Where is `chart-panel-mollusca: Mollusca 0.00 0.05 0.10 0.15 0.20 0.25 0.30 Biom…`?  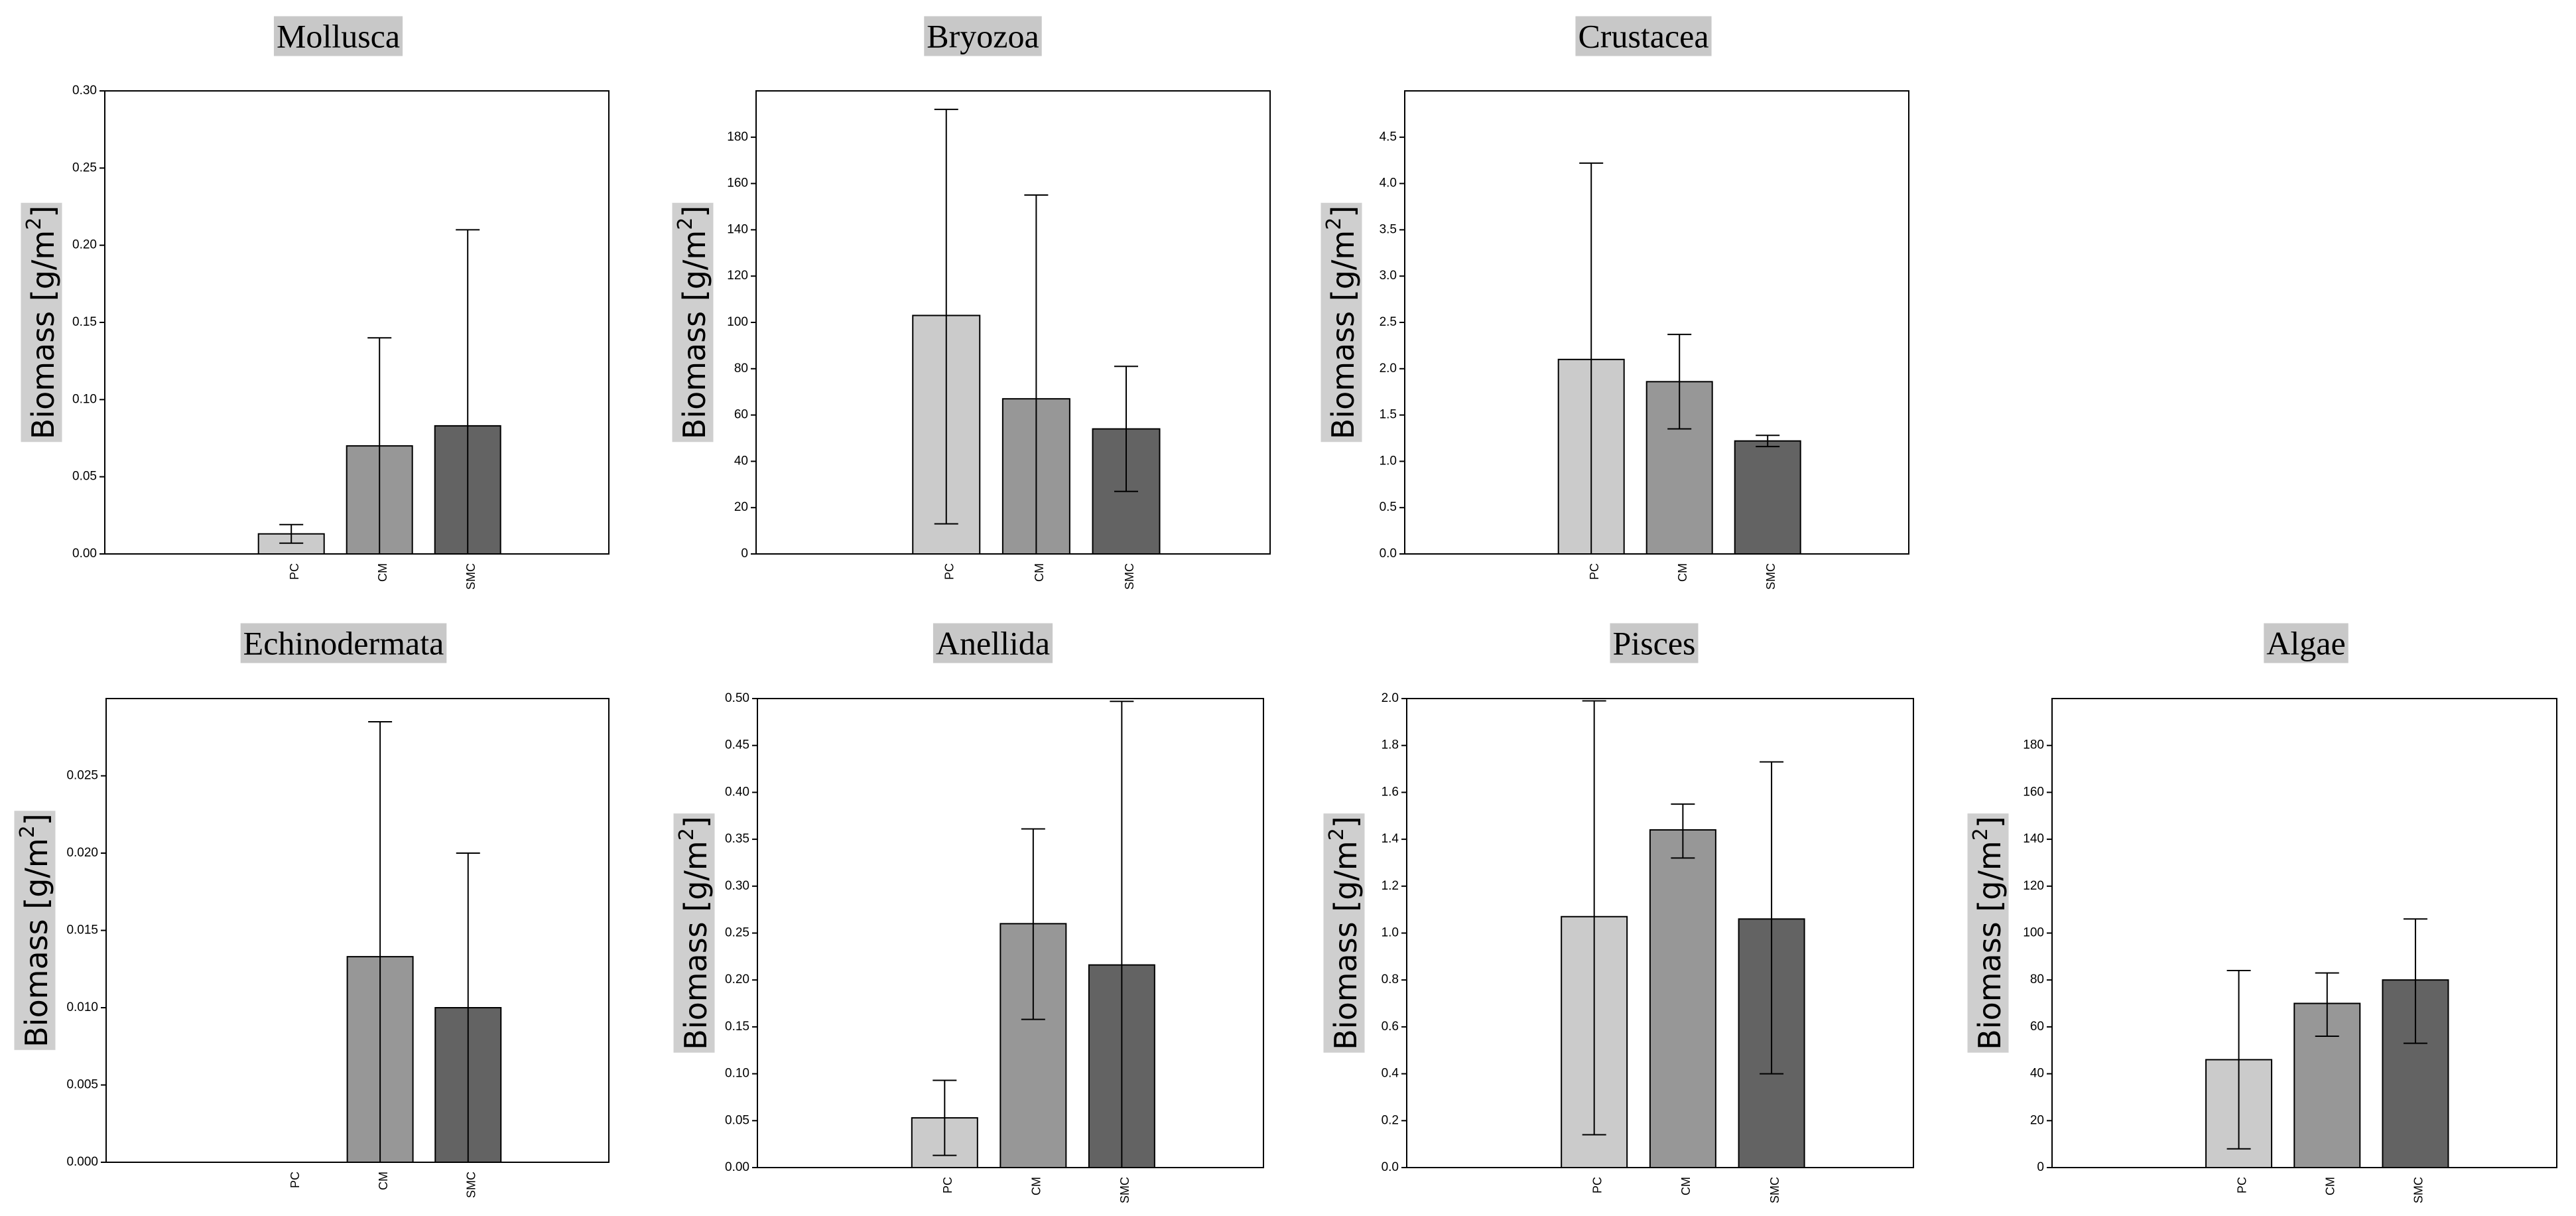
chart-panel-mollusca: Mollusca 0.00 0.05 0.10 0.15 0.20 0.25 0.30 Biom… is located at coordinates (316, 303).